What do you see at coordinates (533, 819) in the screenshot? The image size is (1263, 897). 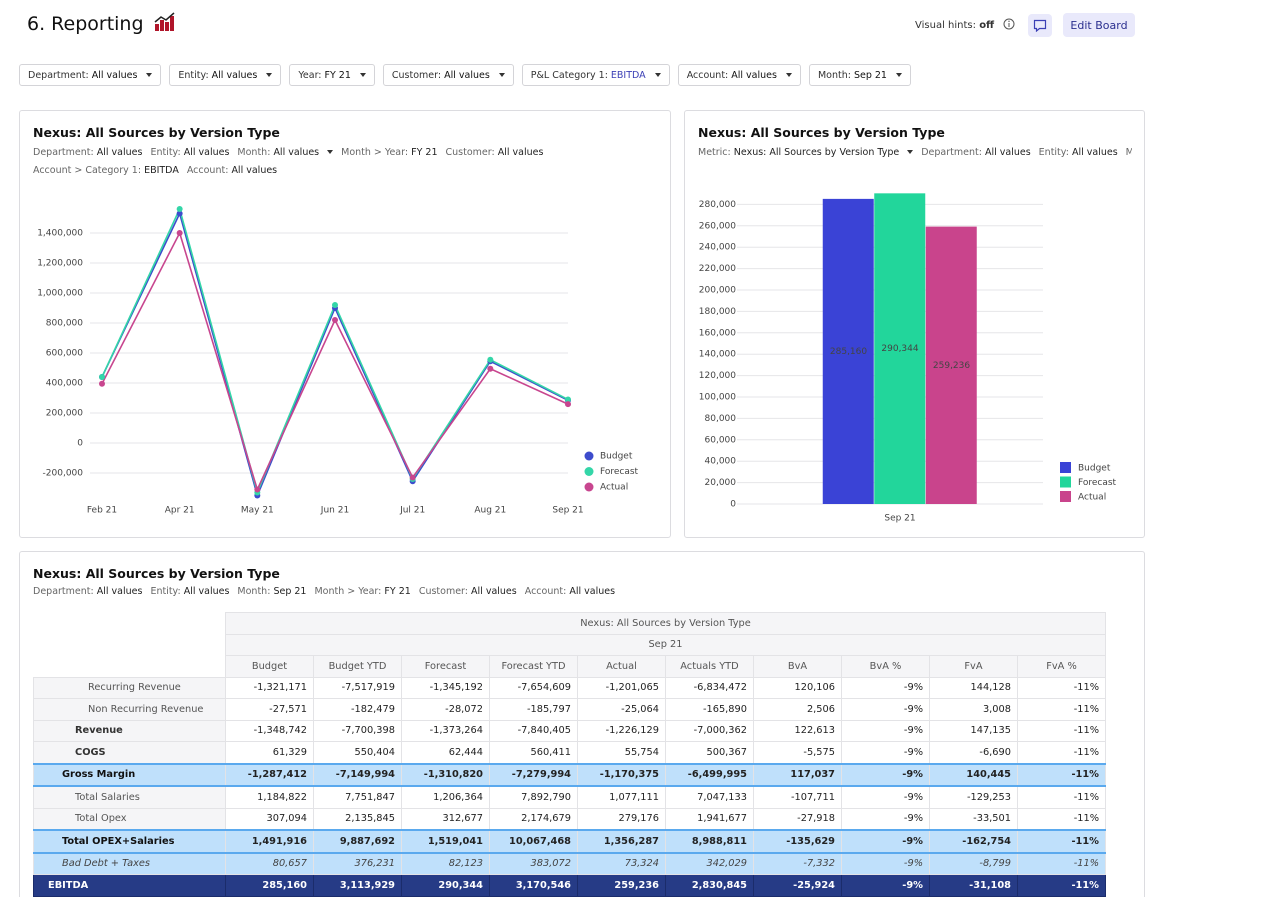 I see `cell: 2,174,679` at bounding box center [533, 819].